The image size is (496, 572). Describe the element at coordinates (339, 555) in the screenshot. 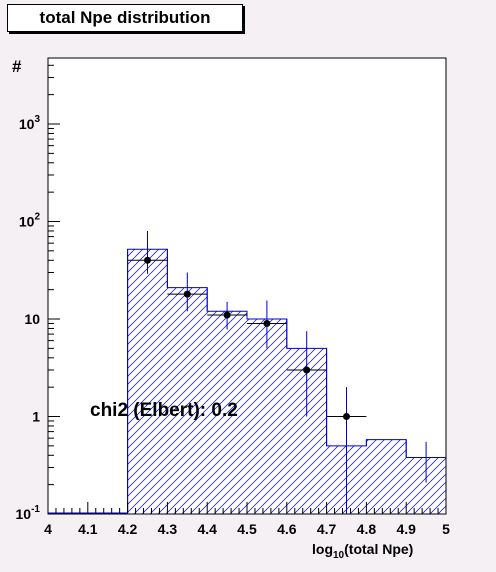

I see `x-axis-label-sub: 10` at that location.